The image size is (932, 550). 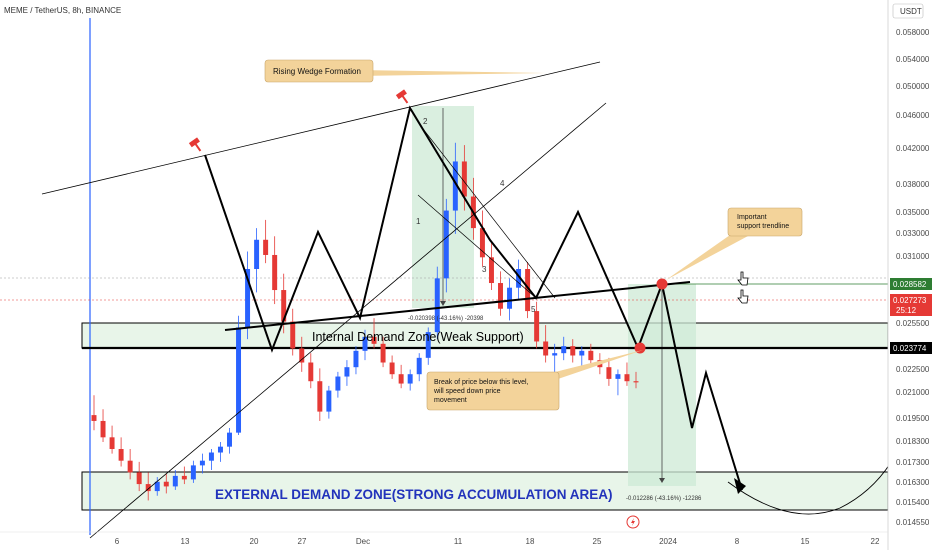 I want to click on wedge-callout, so click(x=319, y=71).